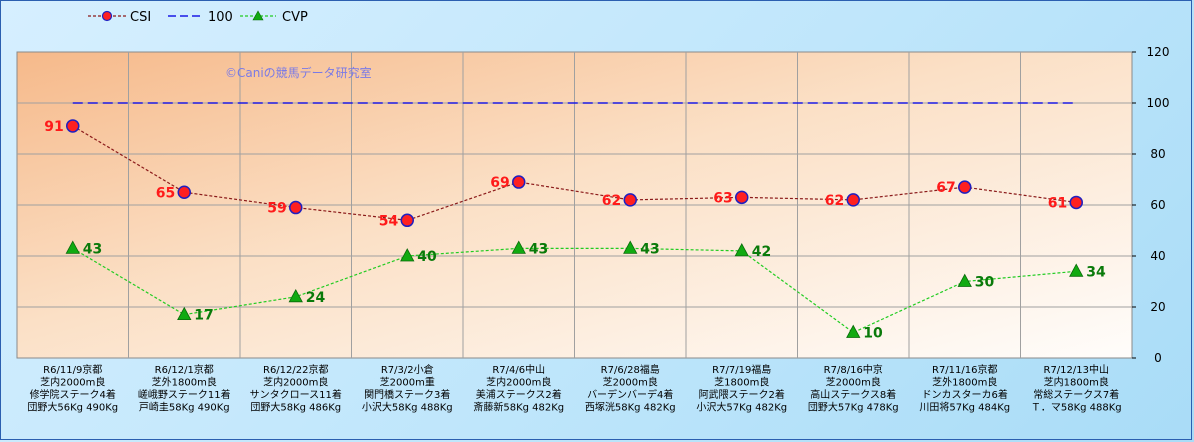 This screenshot has height=442, width=1194. I want to click on x-category-line: 団野大56Kg 490Kg, so click(72, 407).